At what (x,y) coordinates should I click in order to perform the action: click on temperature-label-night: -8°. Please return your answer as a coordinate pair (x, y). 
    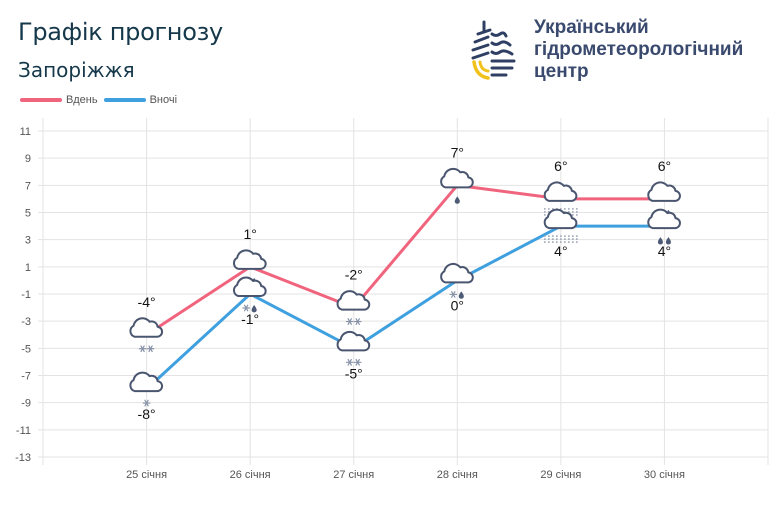
    Looking at the image, I should click on (147, 414).